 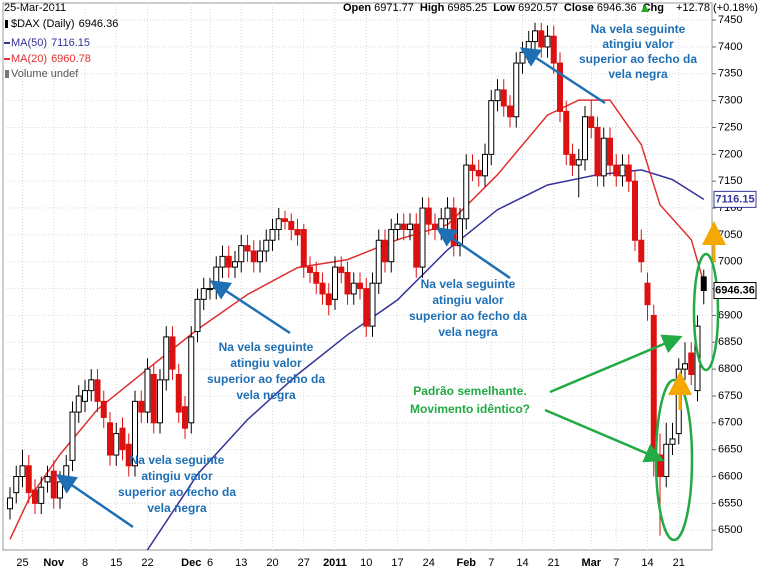 What do you see at coordinates (432, 8) in the screenshot?
I see `header-label: High` at bounding box center [432, 8].